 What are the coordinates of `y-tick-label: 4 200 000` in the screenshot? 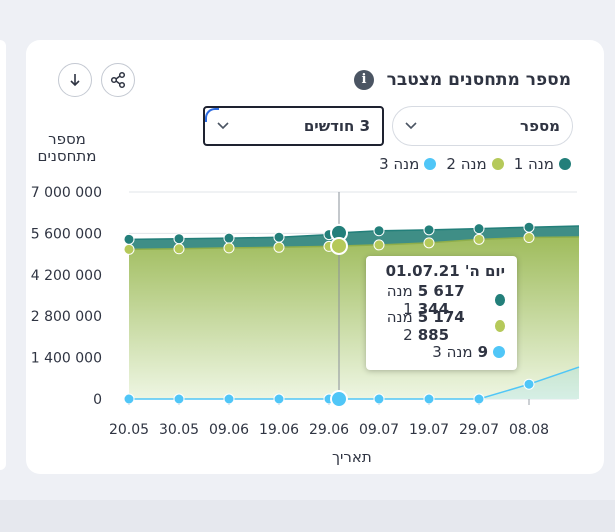 It's located at (66, 276).